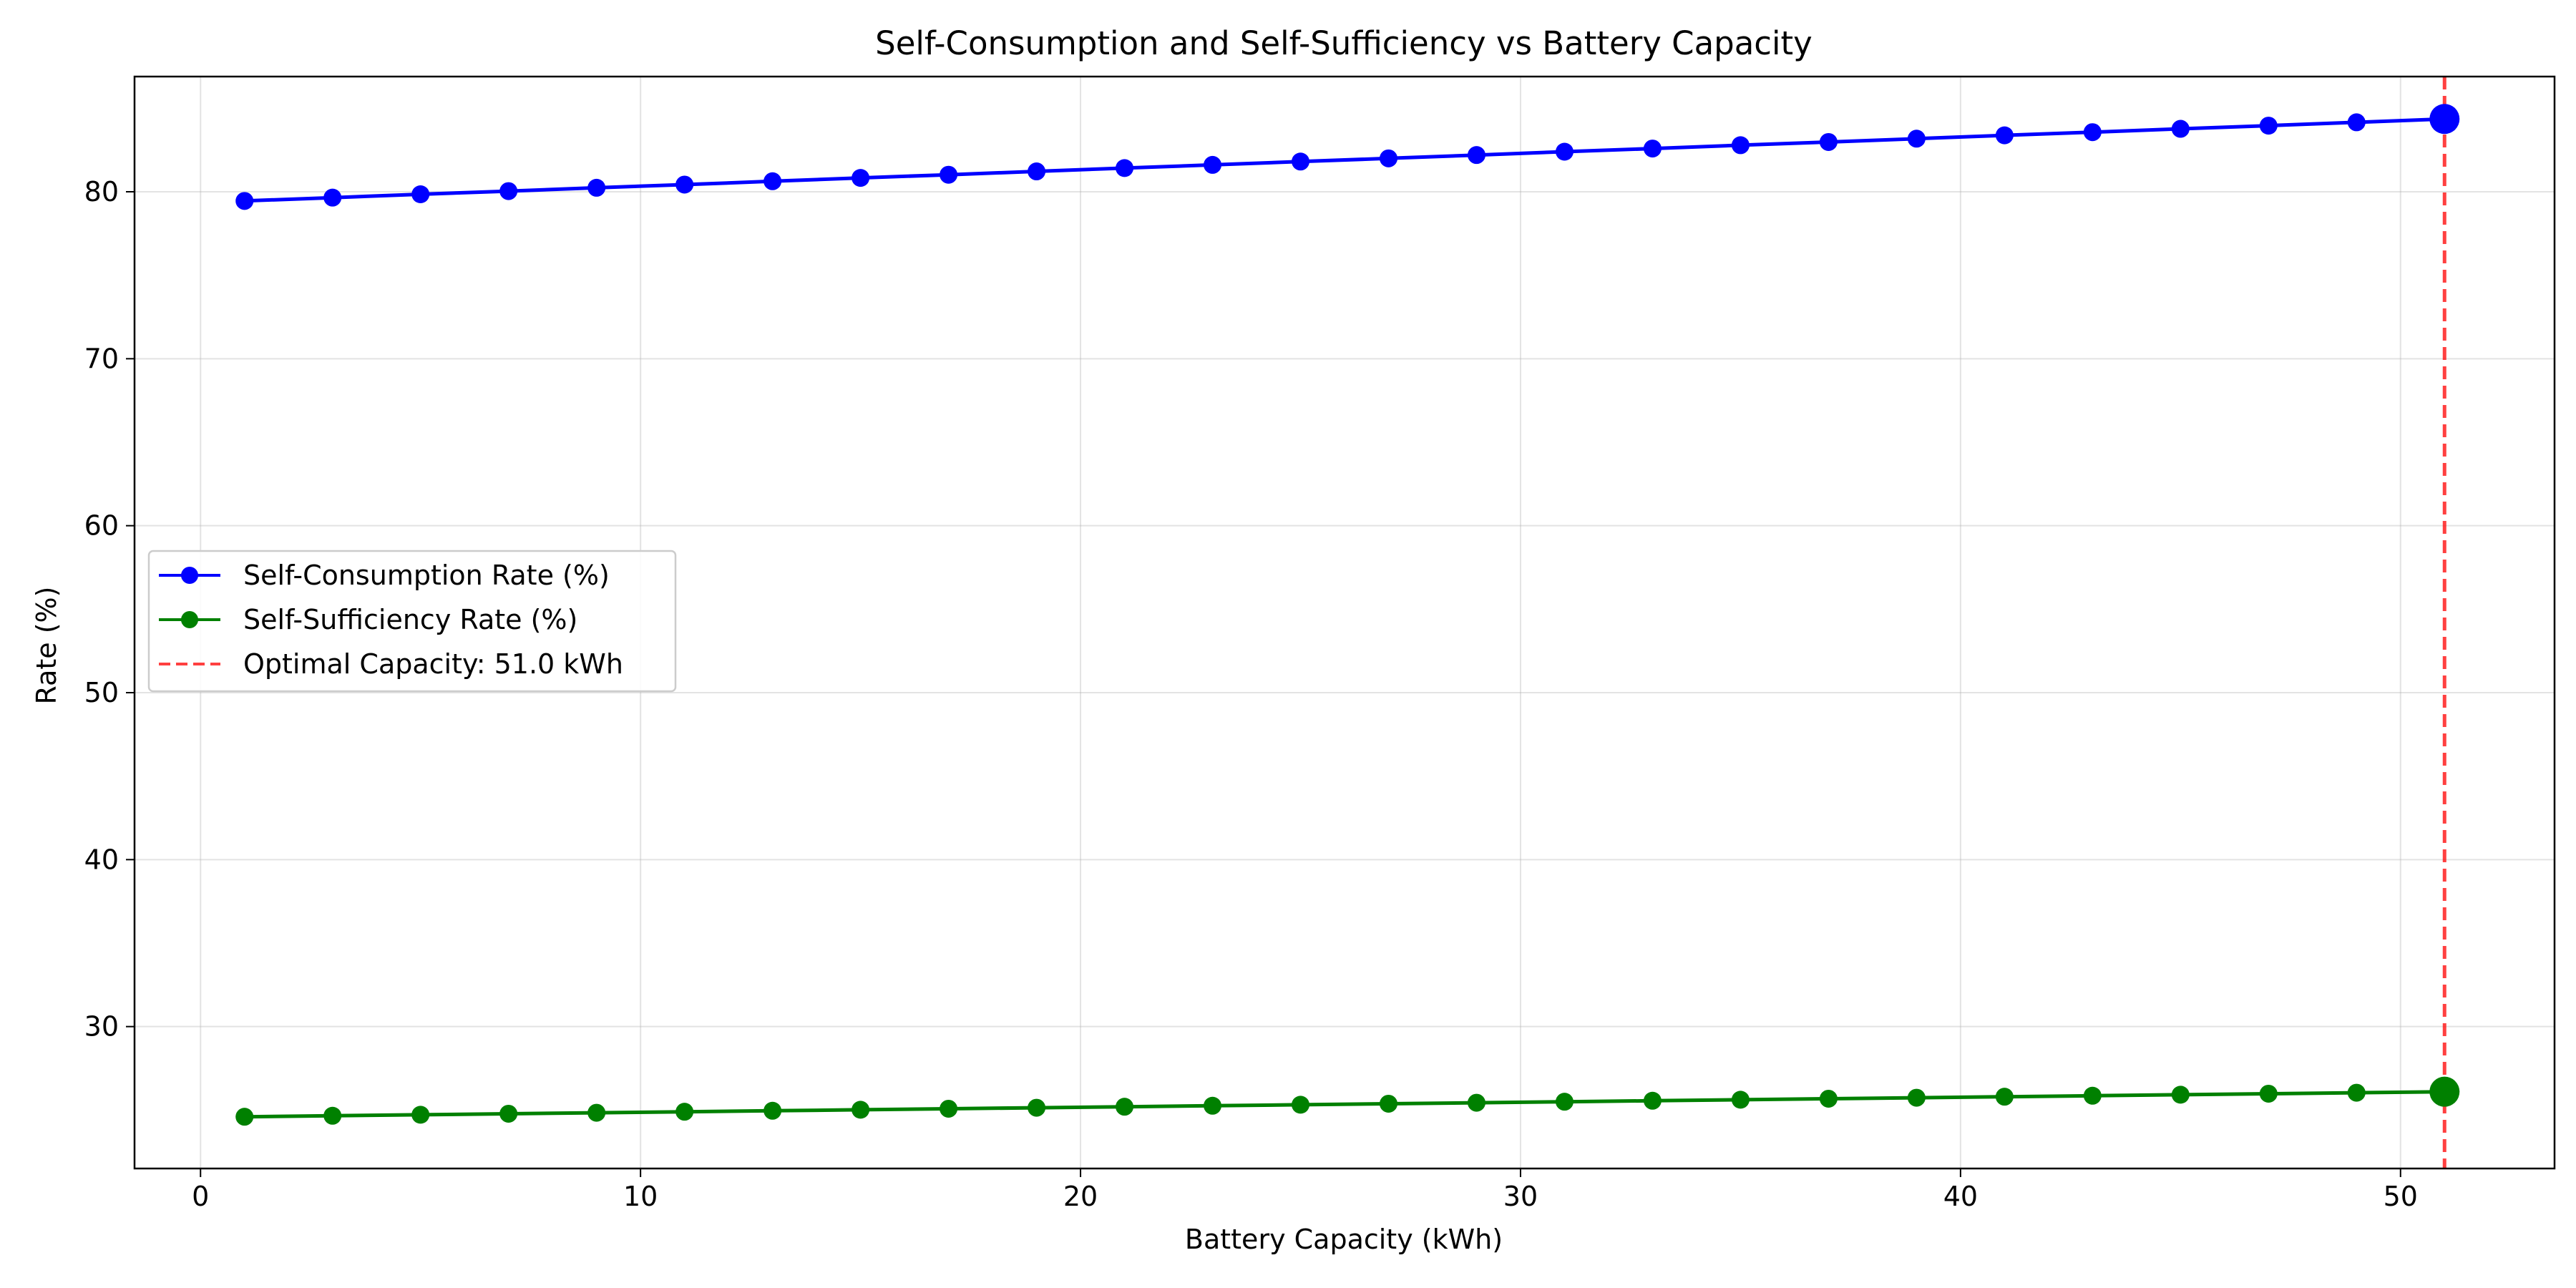 The height and width of the screenshot is (1288, 2576). What do you see at coordinates (46, 646) in the screenshot?
I see `y-axis-label: Rate (%)` at bounding box center [46, 646].